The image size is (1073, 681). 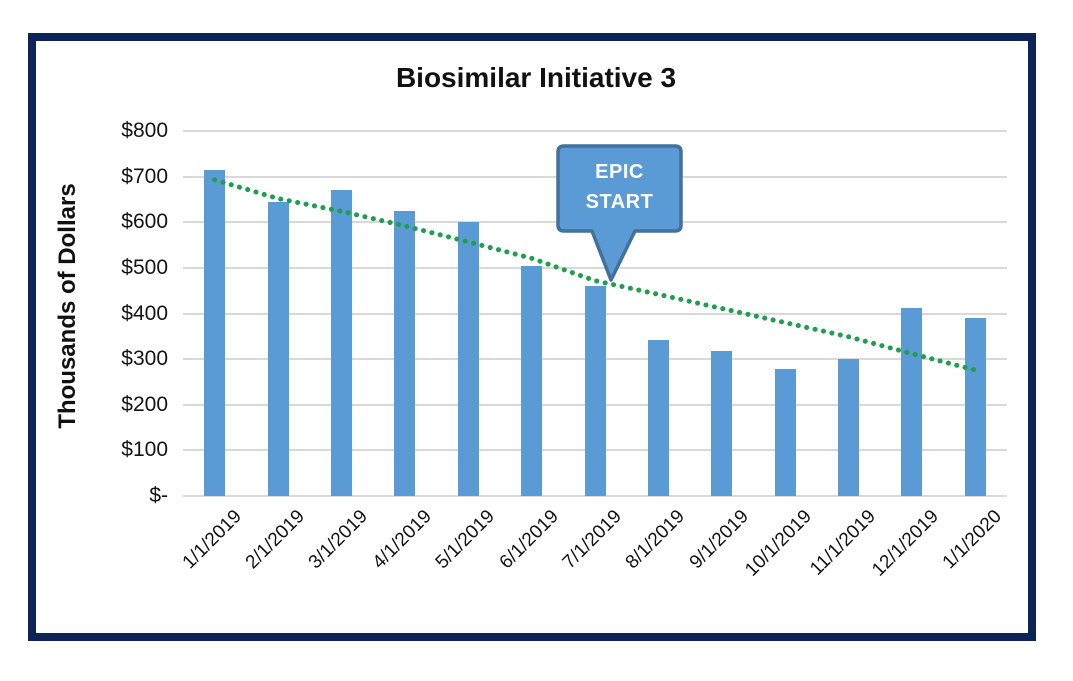 What do you see at coordinates (619, 172) in the screenshot?
I see `callout-line-1: EPIC` at bounding box center [619, 172].